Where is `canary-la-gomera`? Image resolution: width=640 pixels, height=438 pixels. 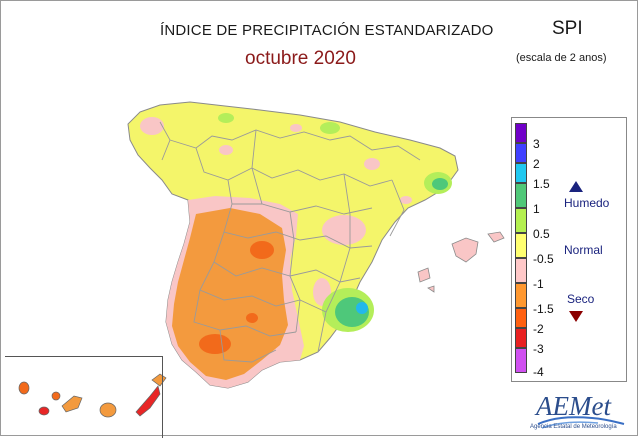
canary-la-gomera is located at coordinates (56, 396).